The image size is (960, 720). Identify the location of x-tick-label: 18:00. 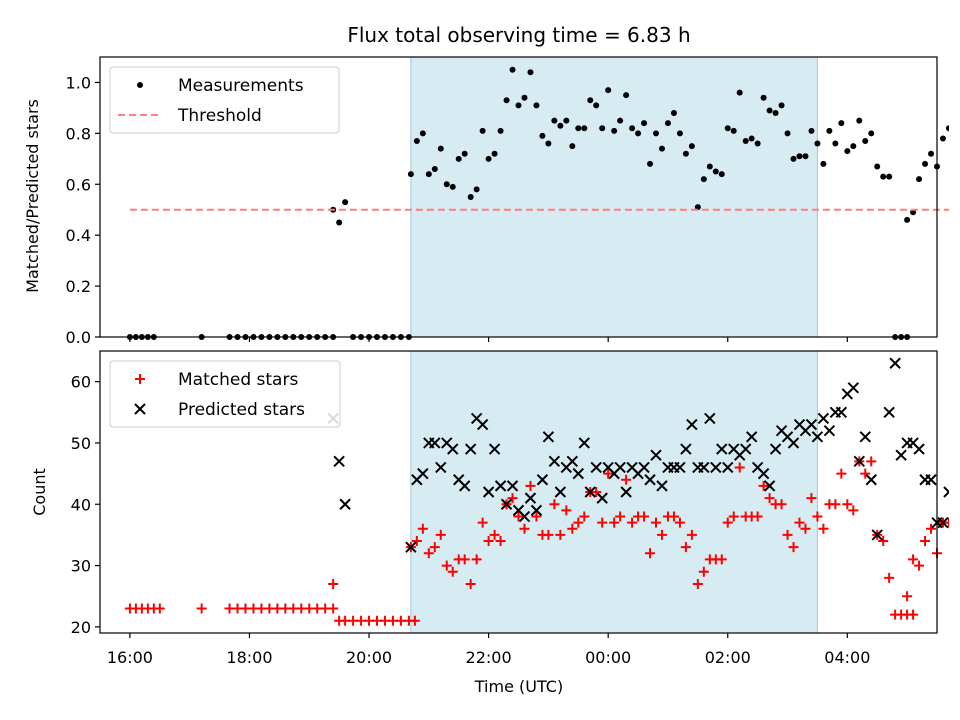
(249, 657).